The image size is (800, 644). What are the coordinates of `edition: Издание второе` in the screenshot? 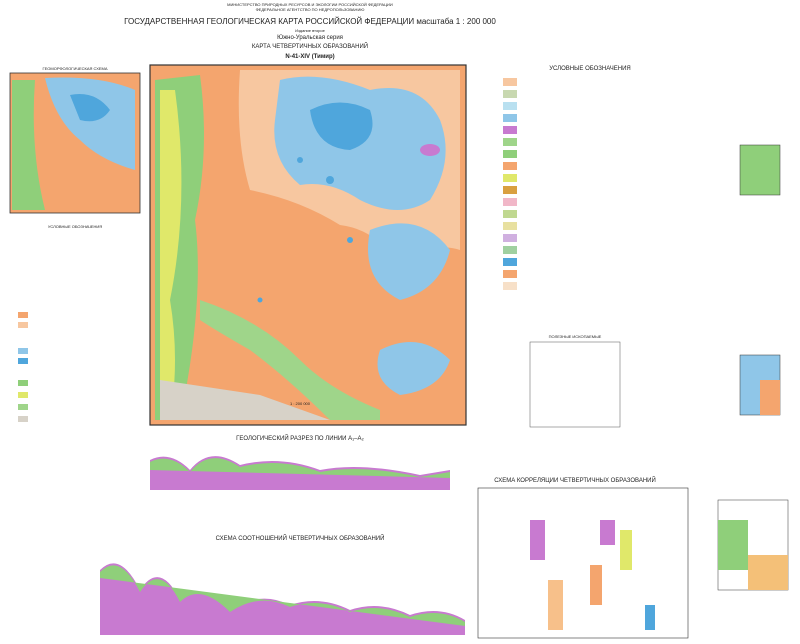 It's located at (310, 30).